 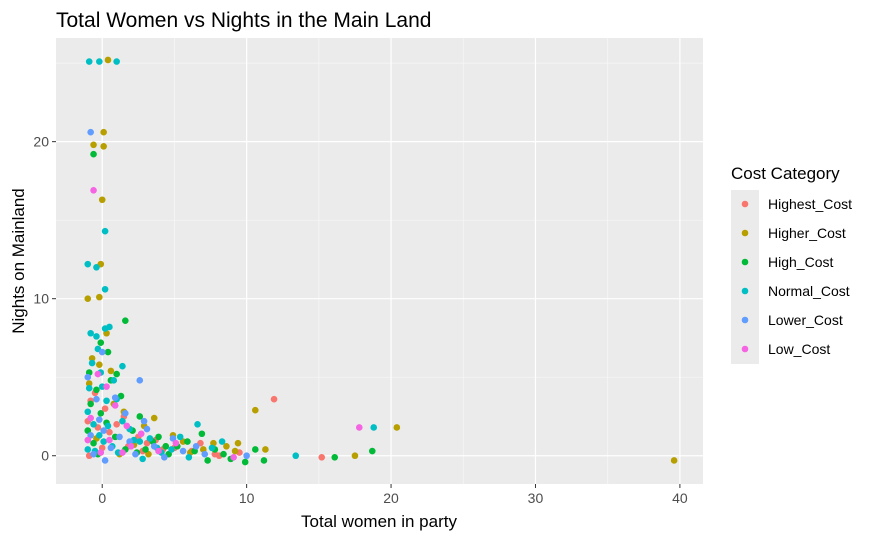 What do you see at coordinates (680, 498) in the screenshot?
I see `x-tick-label: 40` at bounding box center [680, 498].